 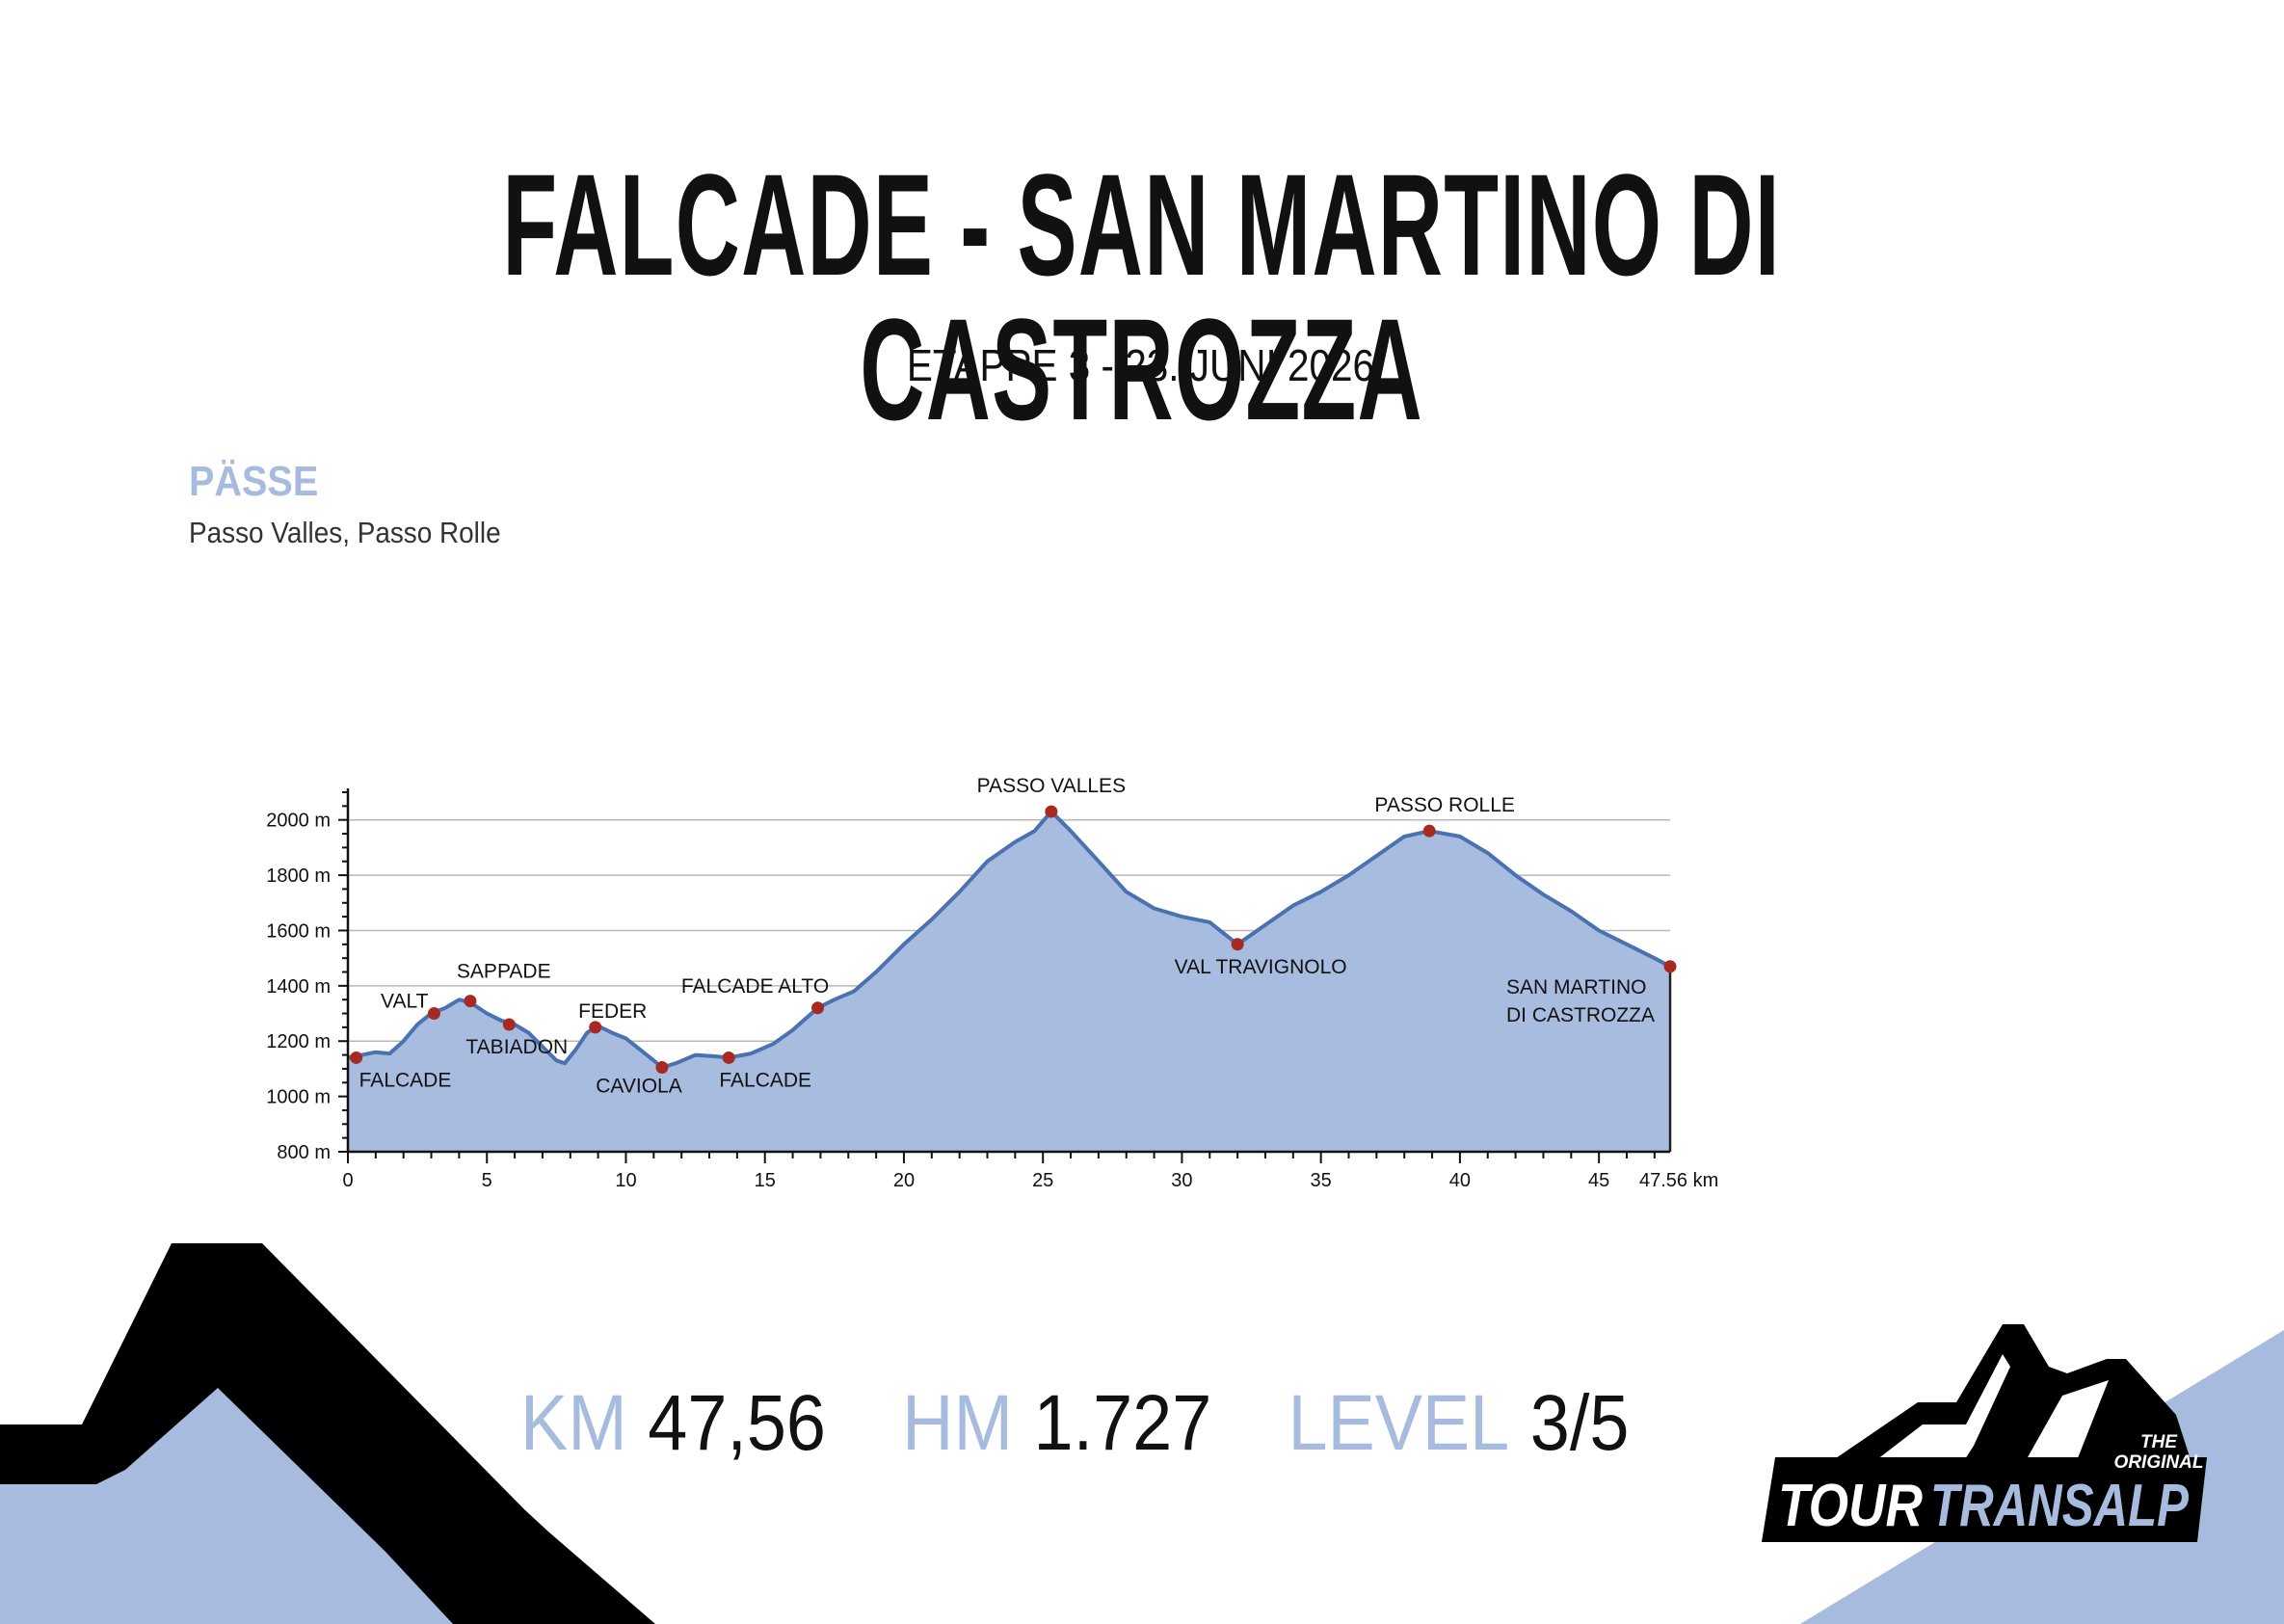 I want to click on waypoint-label: CAVIOLA, so click(x=638, y=1086).